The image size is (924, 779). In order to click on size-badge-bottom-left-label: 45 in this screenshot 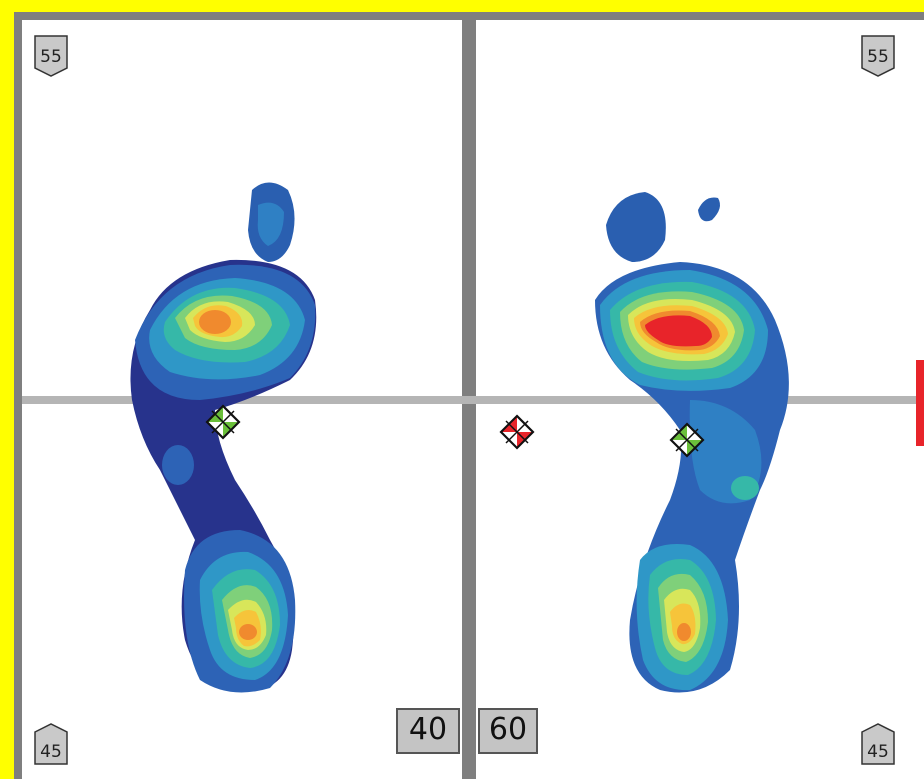, I will do `click(51, 752)`.